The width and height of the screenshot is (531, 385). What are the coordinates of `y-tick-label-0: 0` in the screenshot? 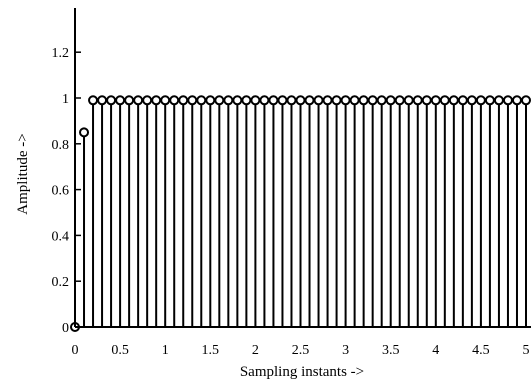 It's located at (65, 328).